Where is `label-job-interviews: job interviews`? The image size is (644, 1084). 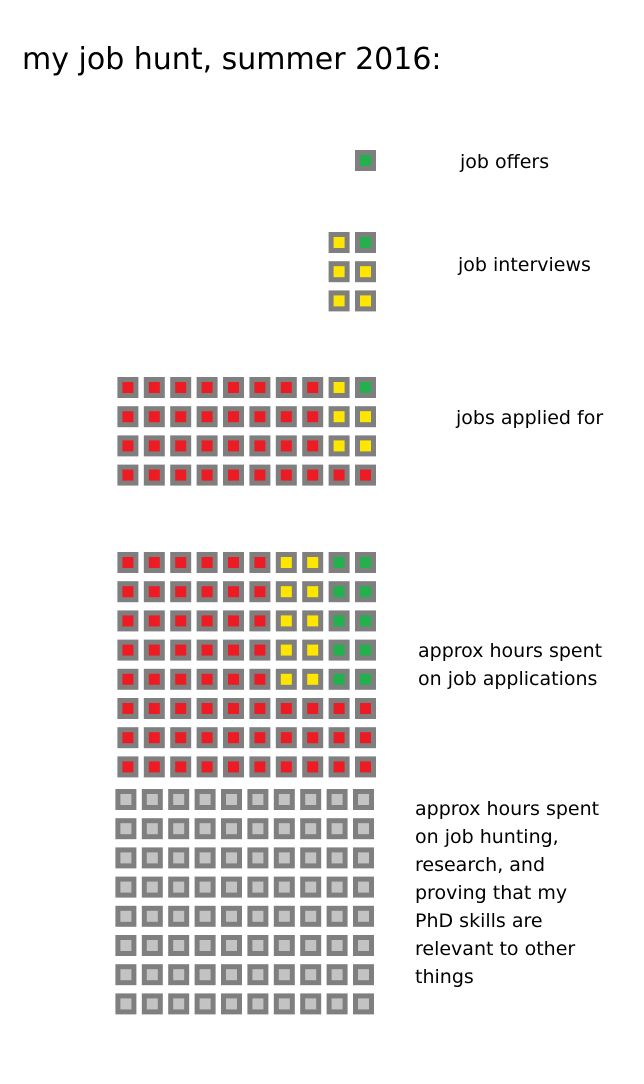
label-job-interviews: job interviews is located at coordinates (524, 265).